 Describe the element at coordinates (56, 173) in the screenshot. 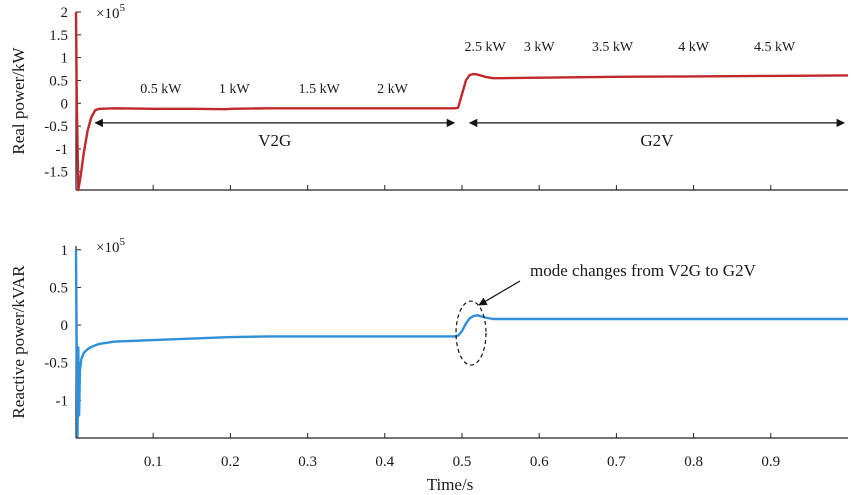

I see `y-tick-label: -1.5` at that location.